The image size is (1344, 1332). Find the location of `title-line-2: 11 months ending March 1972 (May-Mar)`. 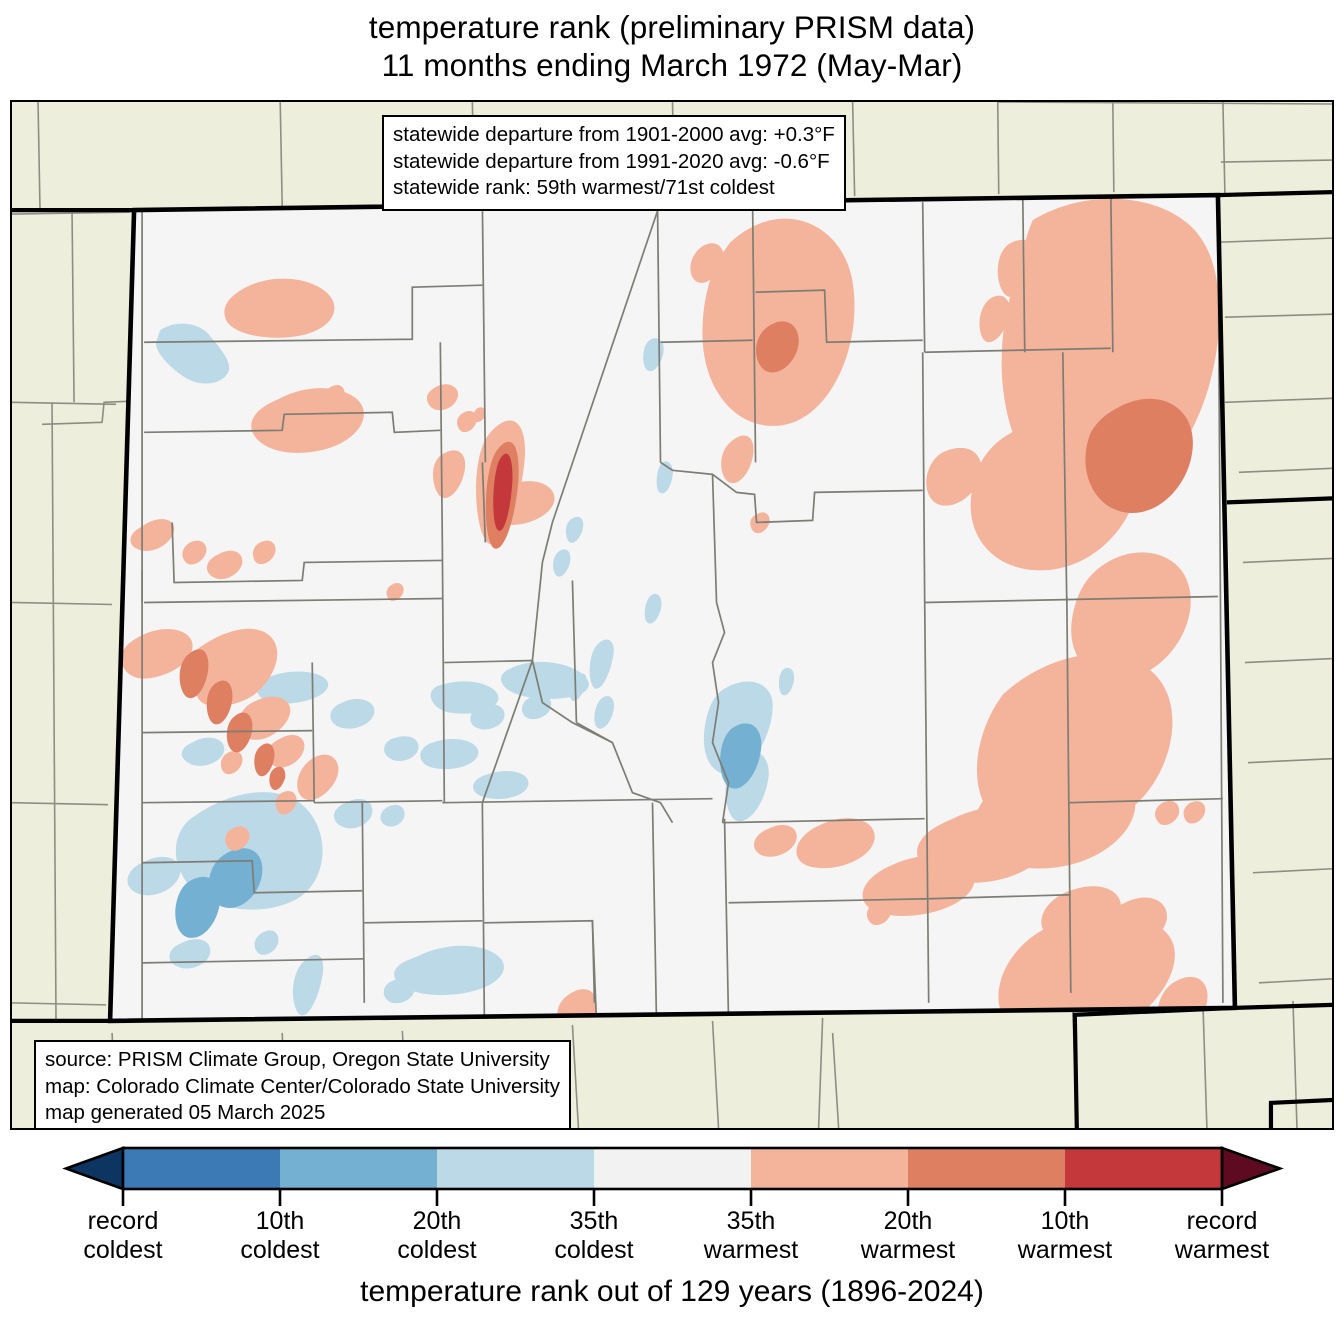

title-line-2: 11 months ending March 1972 (May-Mar) is located at coordinates (672, 65).